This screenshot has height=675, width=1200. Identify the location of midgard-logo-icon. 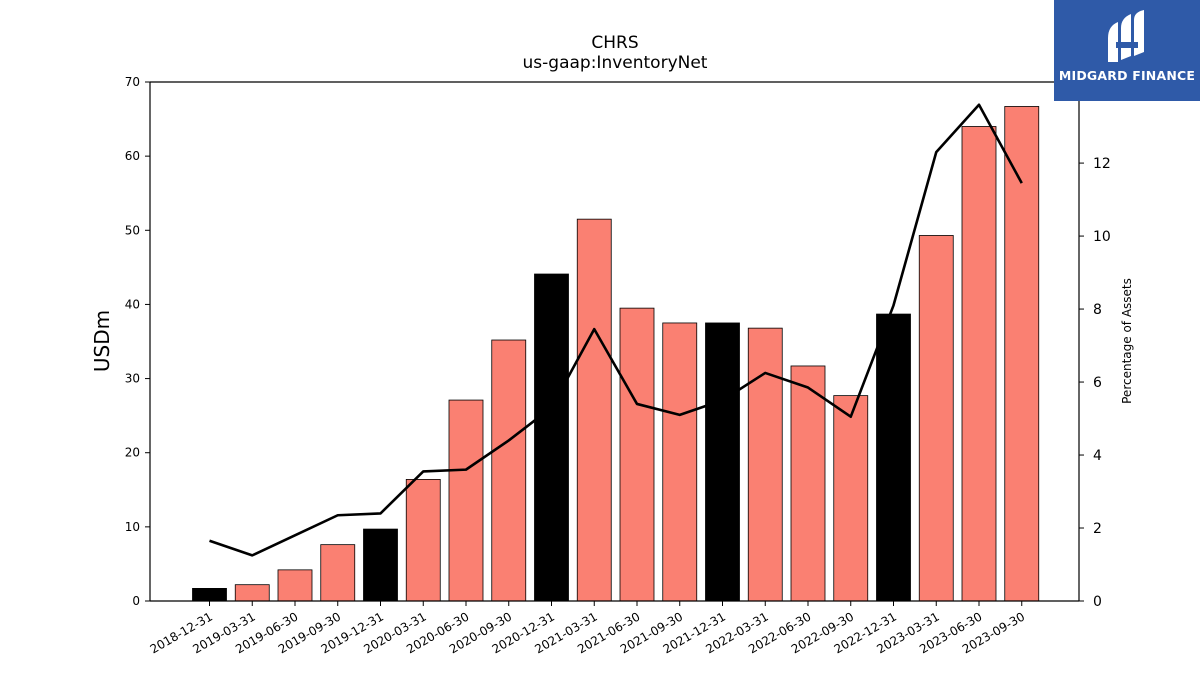
(1126, 36).